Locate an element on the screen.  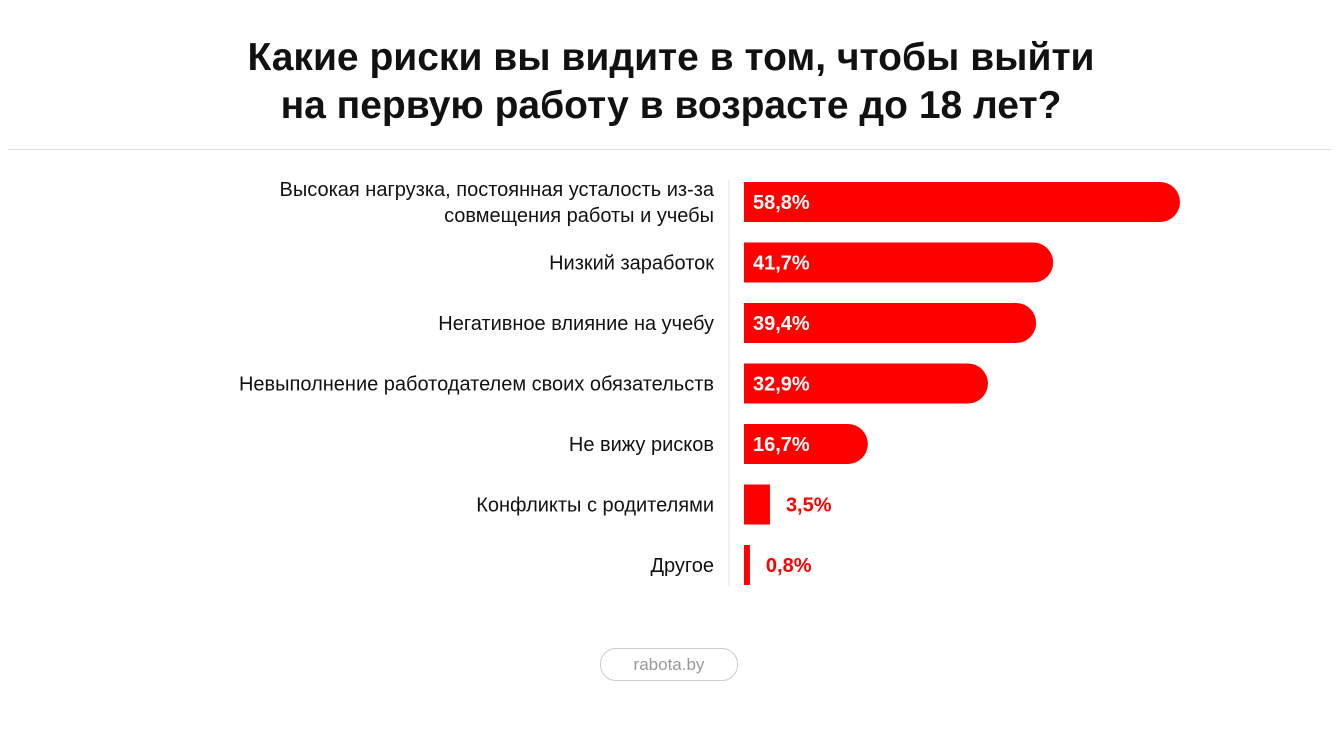
divider is located at coordinates (670, 149).